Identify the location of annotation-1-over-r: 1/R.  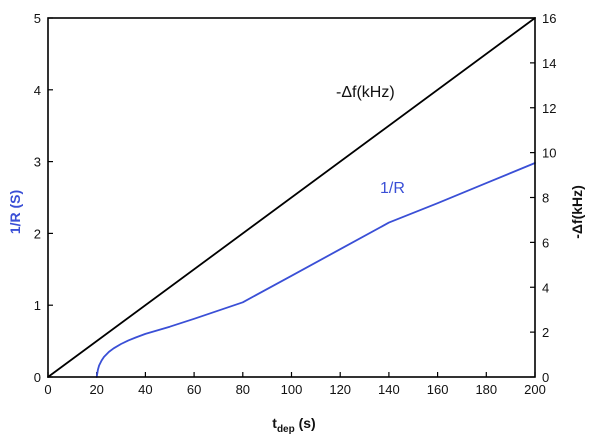
(392, 188).